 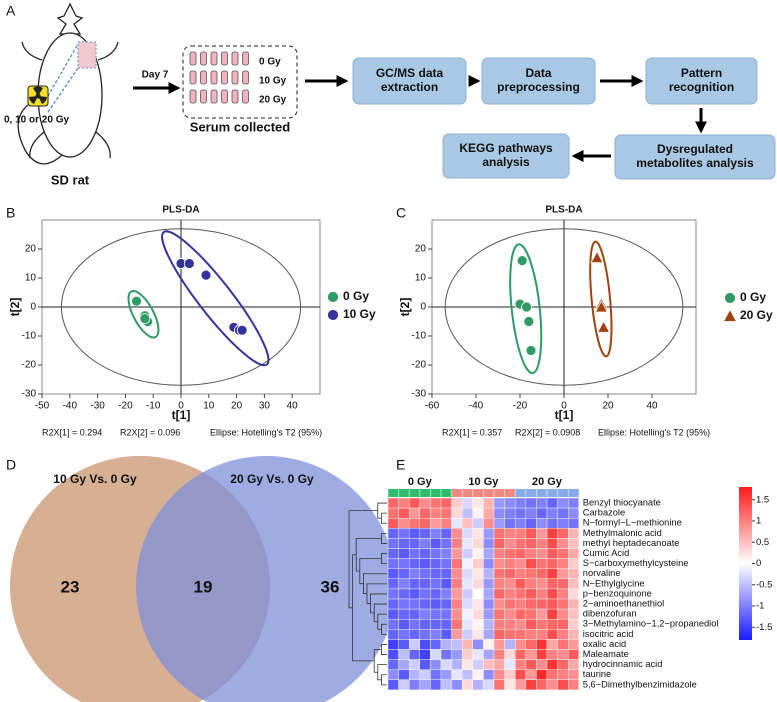 I want to click on process-label: Dysregulated, so click(x=695, y=149).